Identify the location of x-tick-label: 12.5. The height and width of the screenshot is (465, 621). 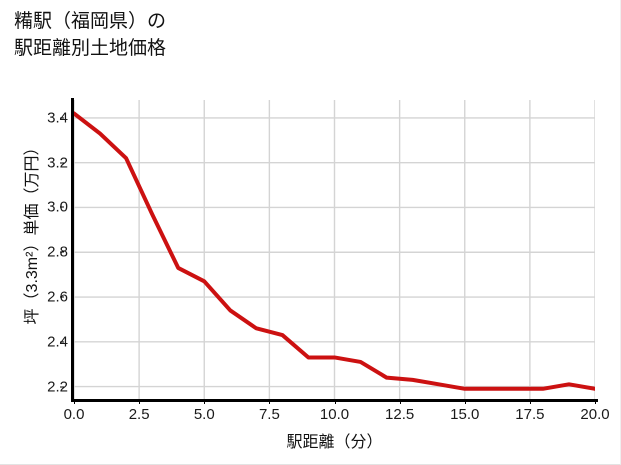
(400, 414).